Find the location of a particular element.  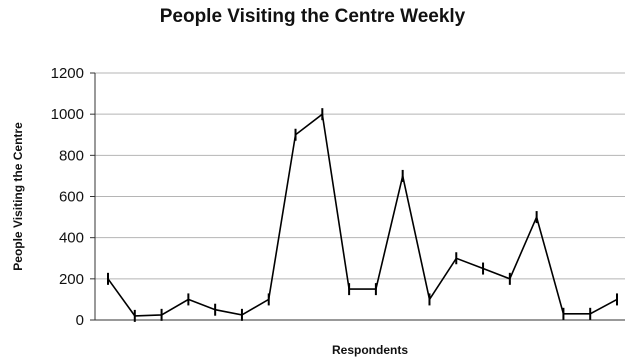

y-axis-title: People Visiting the Centre is located at coordinates (18, 196).